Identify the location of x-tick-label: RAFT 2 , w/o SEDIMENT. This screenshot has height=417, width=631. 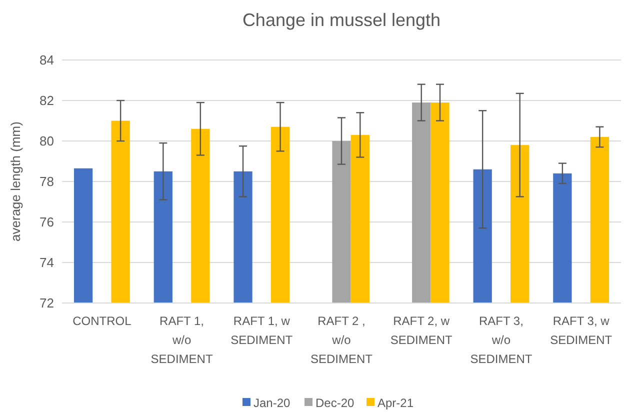
(342, 340).